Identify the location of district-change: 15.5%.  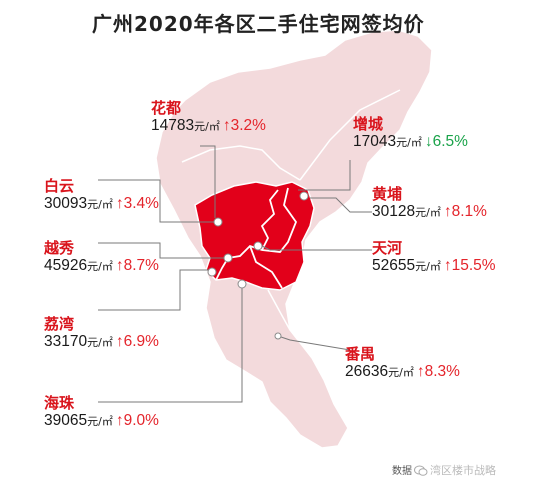
(473, 266).